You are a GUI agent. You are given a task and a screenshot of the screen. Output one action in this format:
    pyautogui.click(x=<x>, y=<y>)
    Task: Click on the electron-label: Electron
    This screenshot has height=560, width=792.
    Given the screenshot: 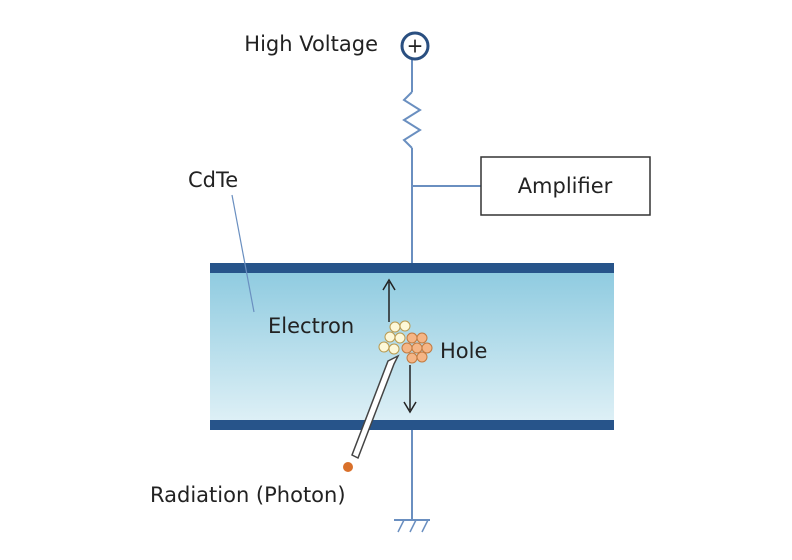 What is the action you would take?
    pyautogui.click(x=311, y=326)
    